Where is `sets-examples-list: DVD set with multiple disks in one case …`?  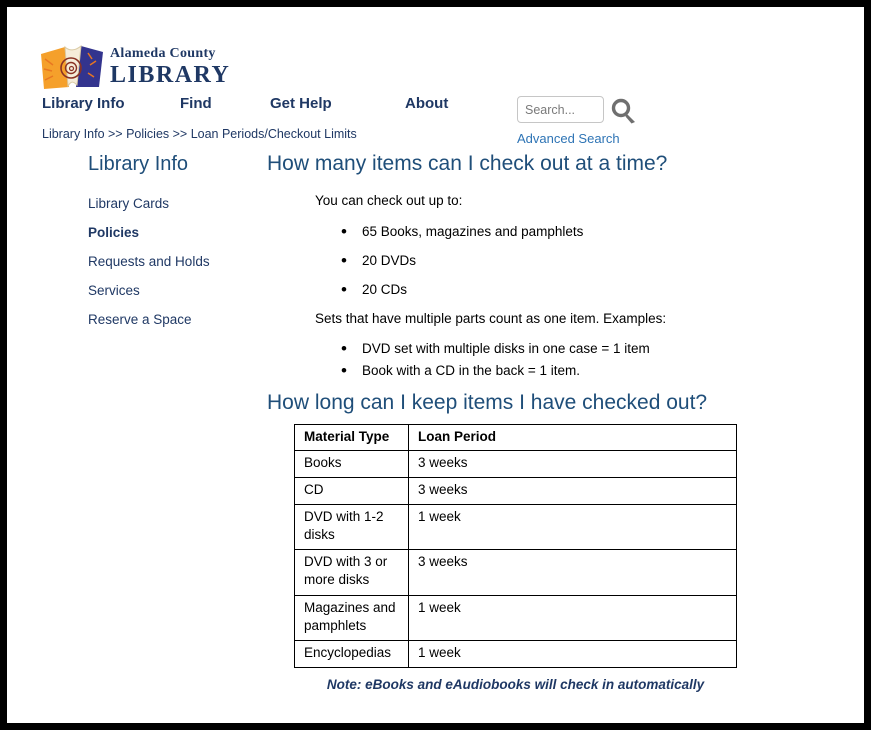 sets-examples-list: DVD set with multiple disks in one case … is located at coordinates (511, 360).